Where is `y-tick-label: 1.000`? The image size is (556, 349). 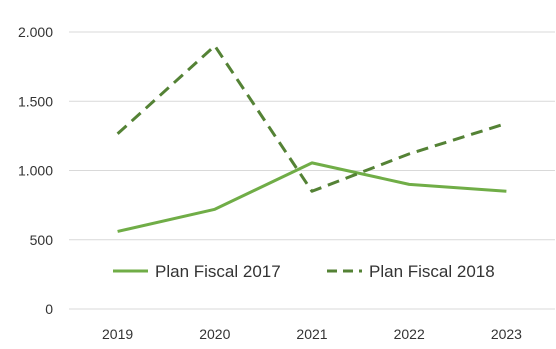
y-tick-label: 1.000 is located at coordinates (35, 171).